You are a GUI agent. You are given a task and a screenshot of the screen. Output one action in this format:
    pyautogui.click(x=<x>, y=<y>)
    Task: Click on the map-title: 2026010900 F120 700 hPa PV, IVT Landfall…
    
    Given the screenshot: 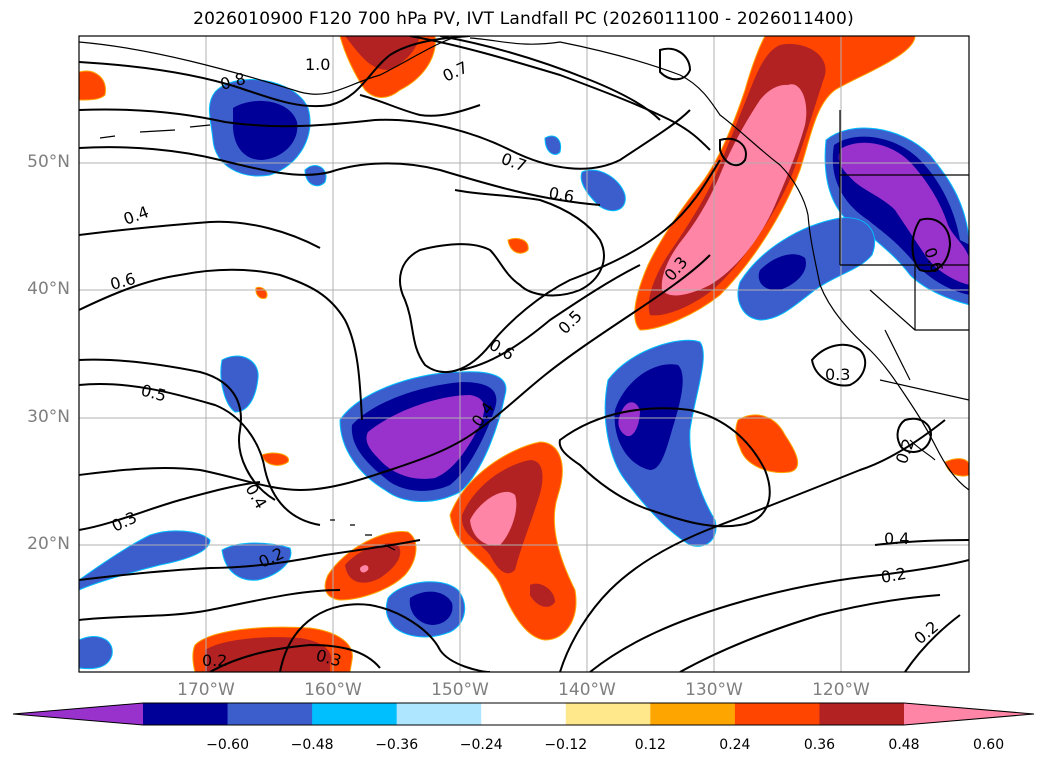 What is the action you would take?
    pyautogui.click(x=523, y=19)
    